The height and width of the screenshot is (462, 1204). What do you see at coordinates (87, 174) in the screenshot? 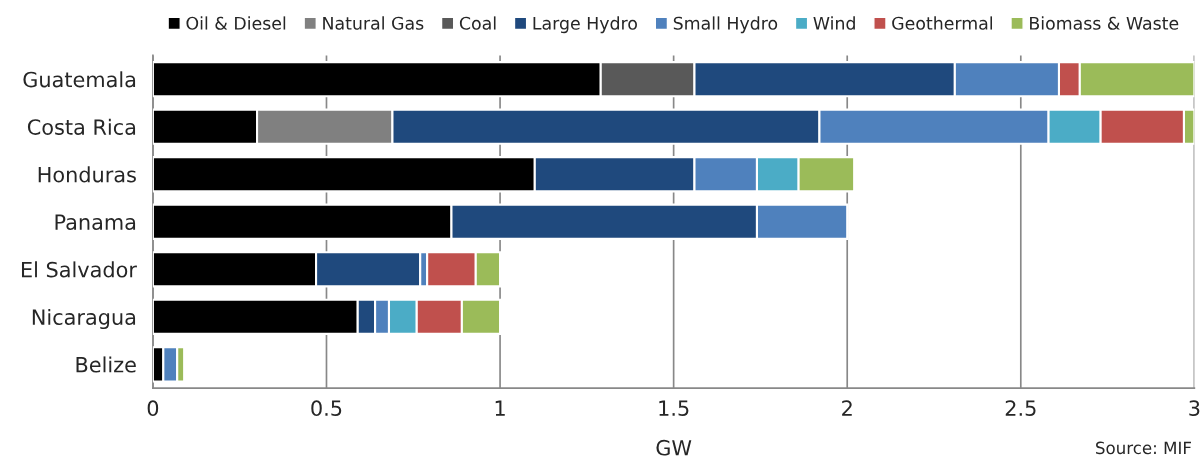
I see `y-tick-label: Honduras` at bounding box center [87, 174].